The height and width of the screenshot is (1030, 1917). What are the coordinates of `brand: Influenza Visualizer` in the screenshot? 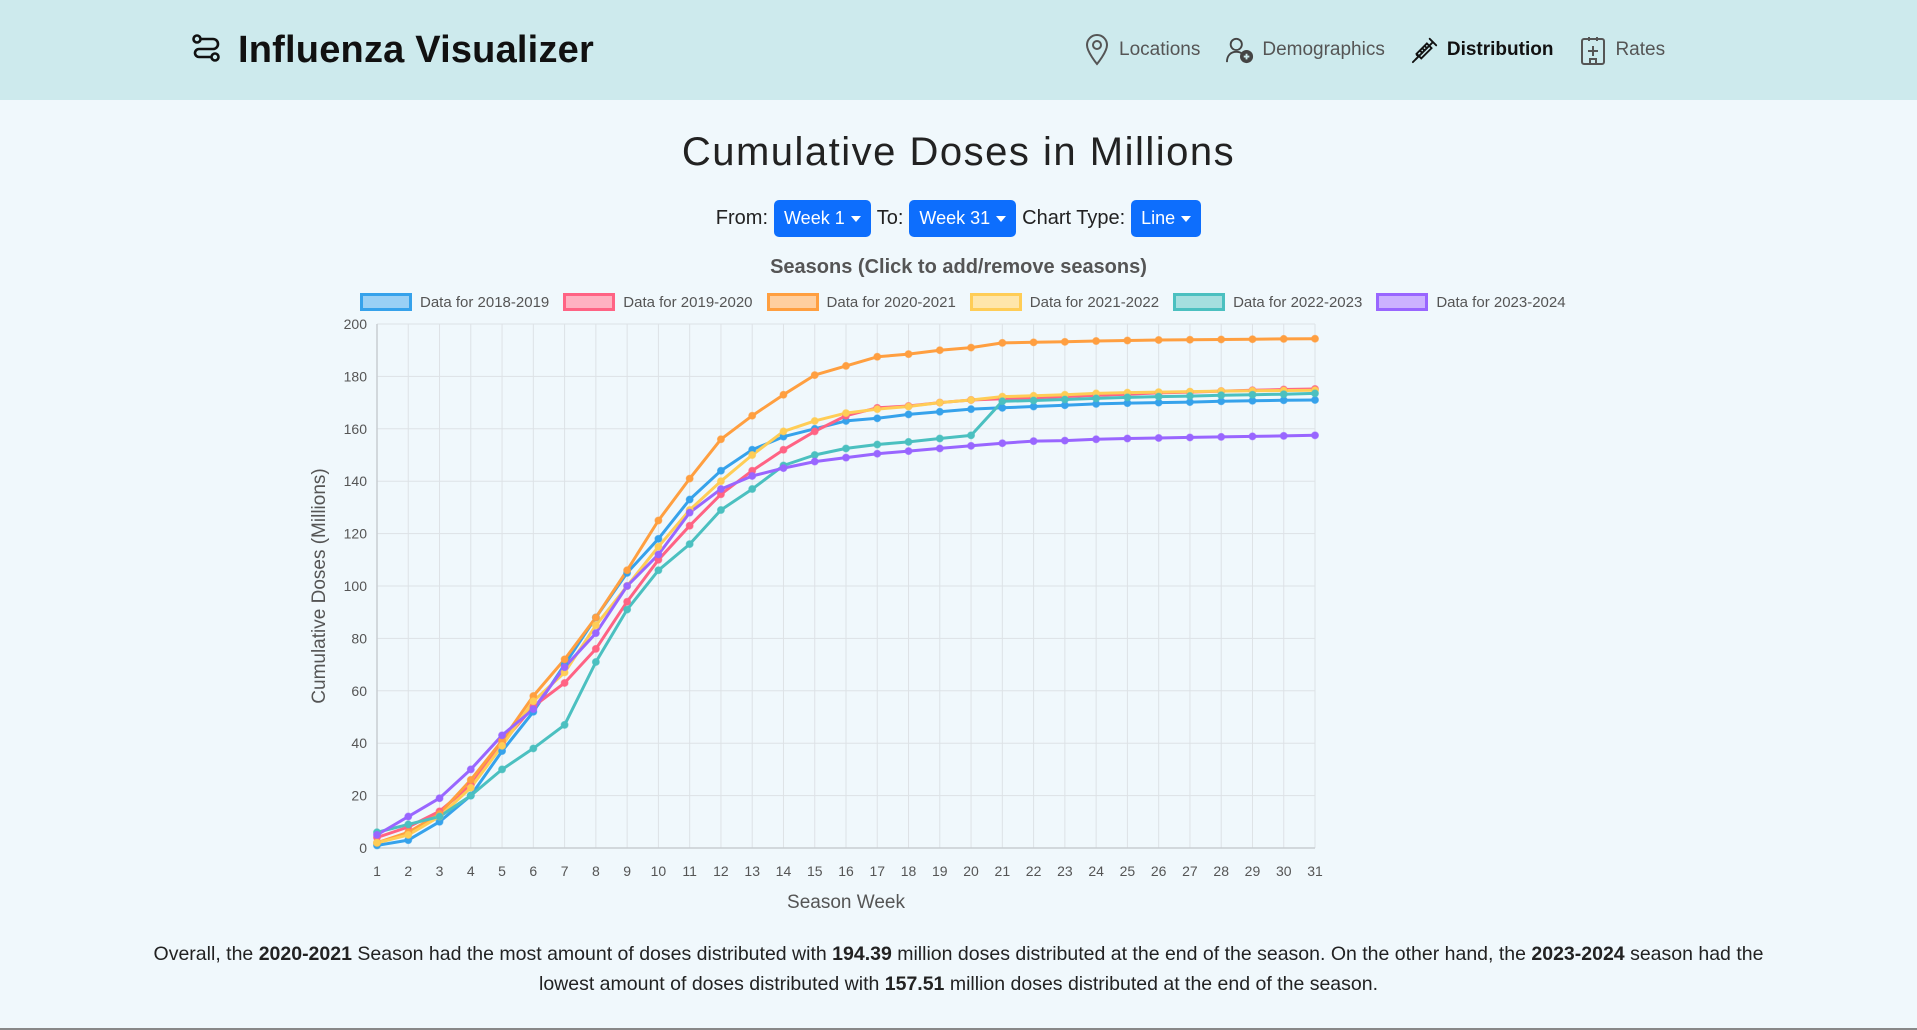 It's located at (392, 50).